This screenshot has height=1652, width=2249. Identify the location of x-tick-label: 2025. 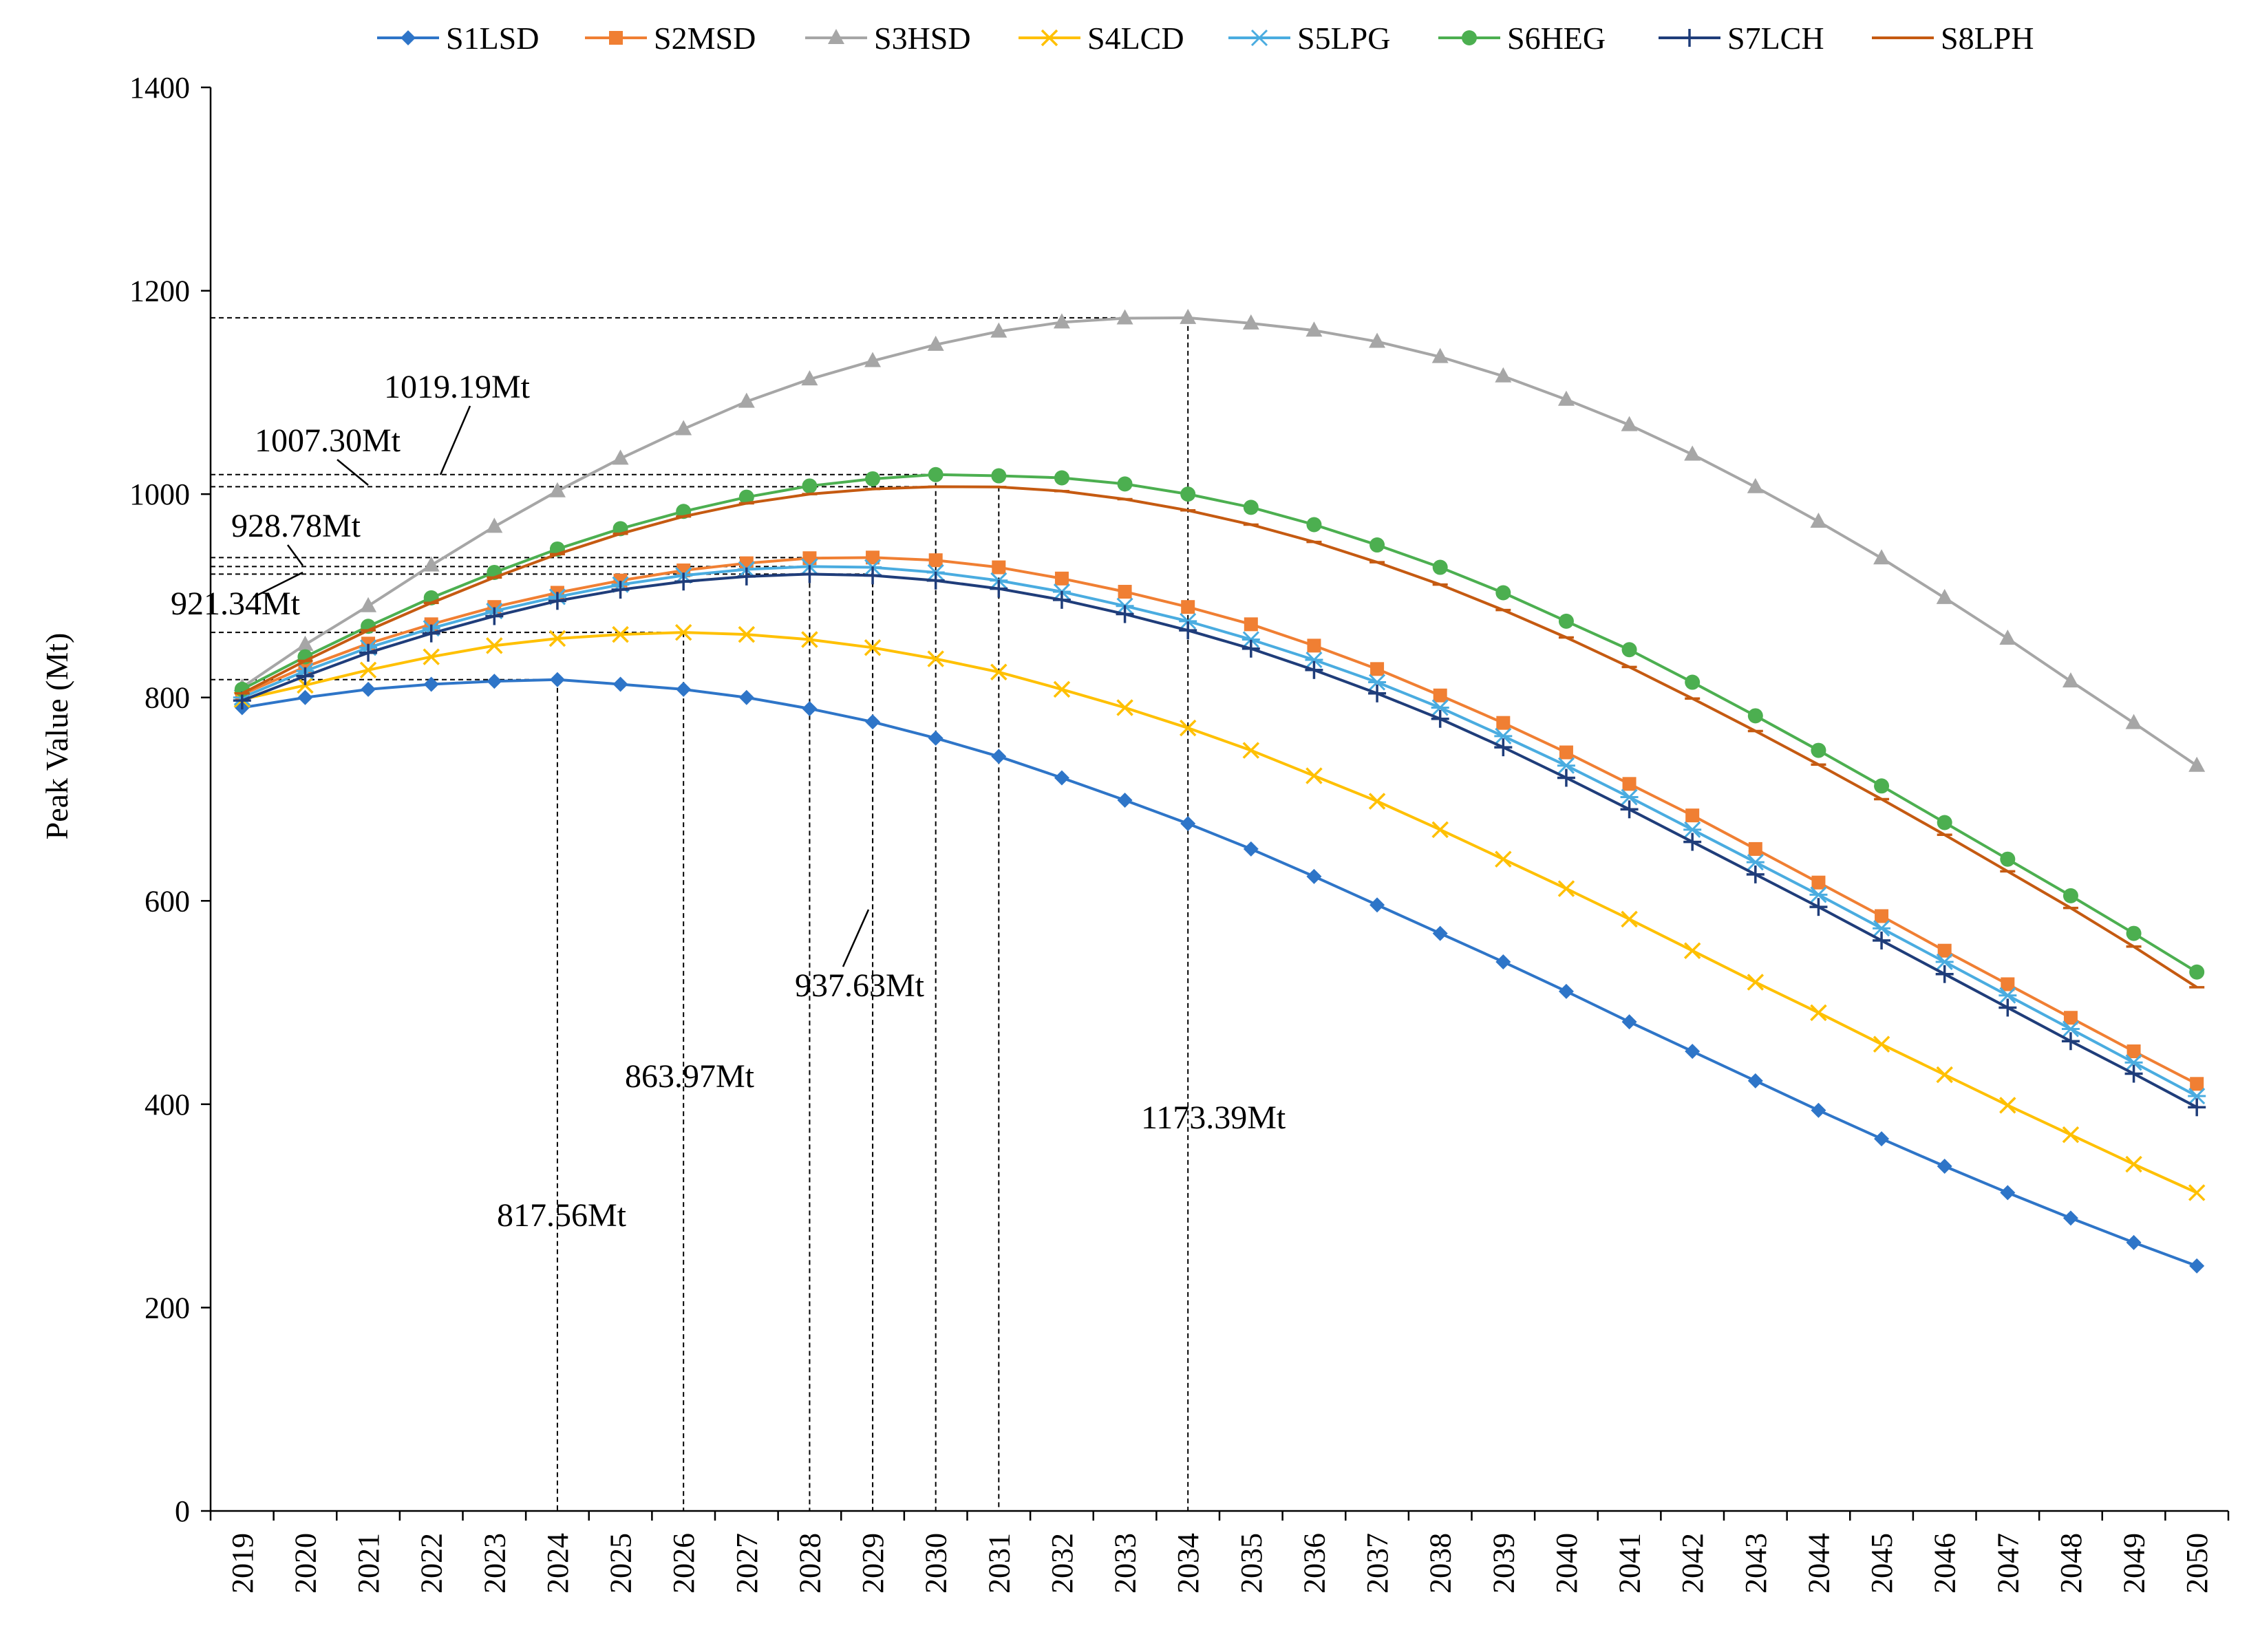
(621, 1563).